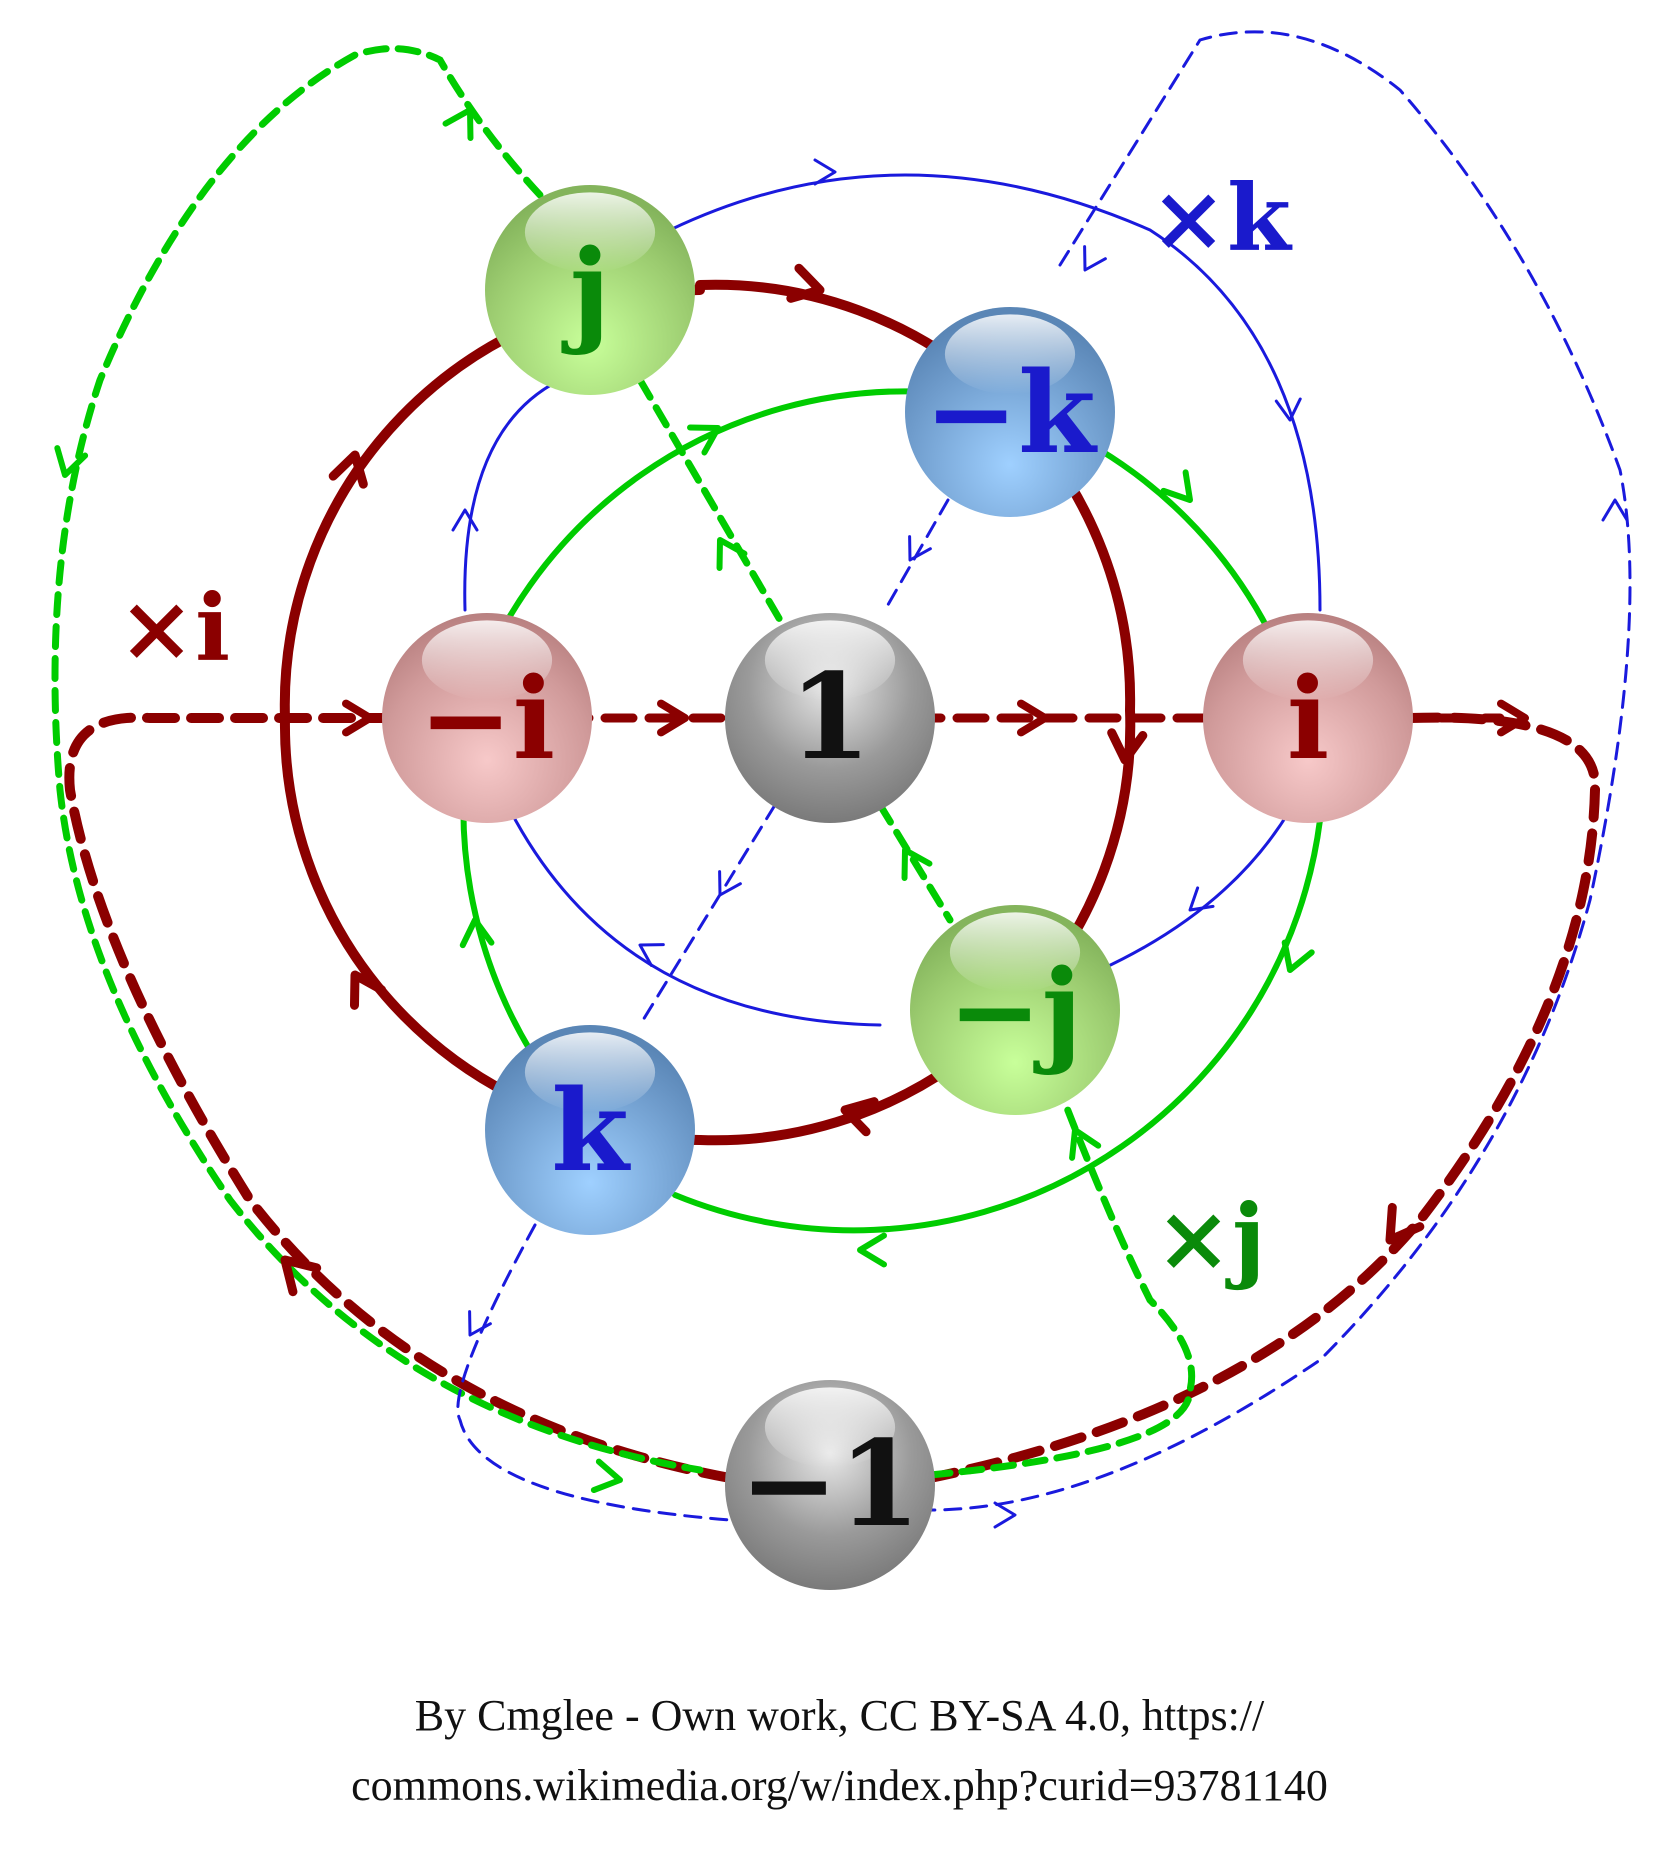 Image resolution: width=1679 pixels, height=1868 pixels. What do you see at coordinates (1221, 218) in the screenshot?
I see `times-k-label: ×k` at bounding box center [1221, 218].